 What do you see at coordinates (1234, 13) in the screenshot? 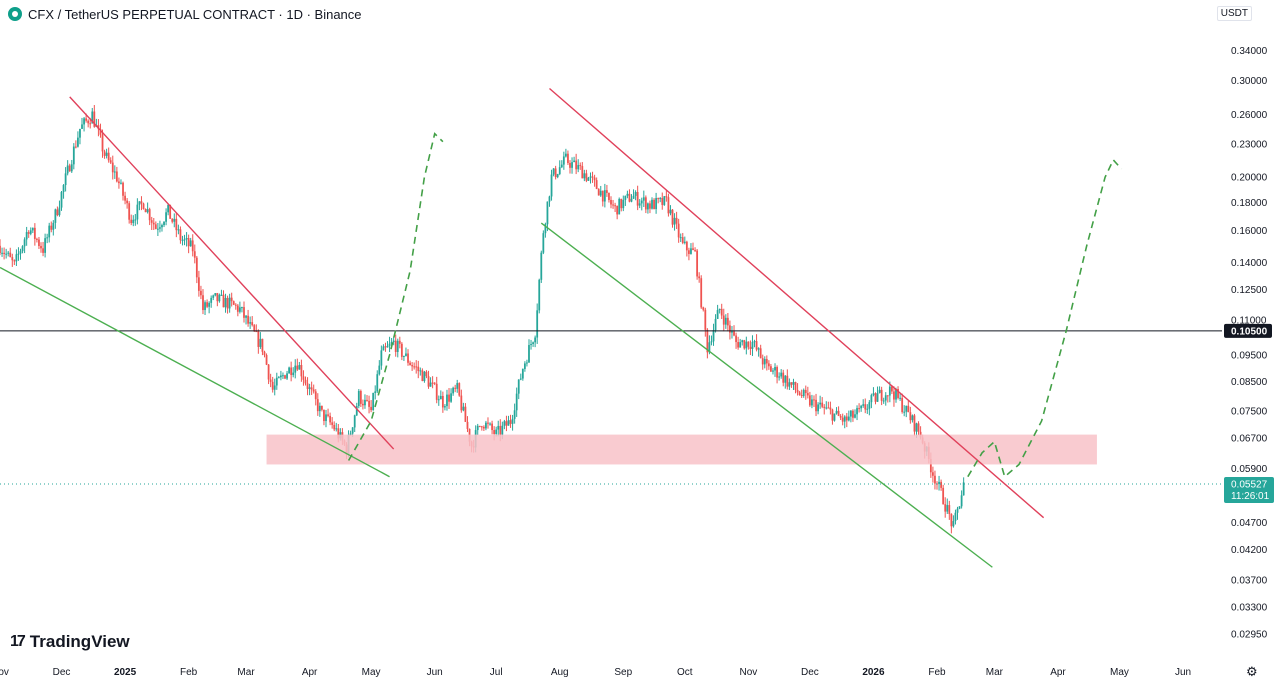
I see `price-unit-label: USDT` at bounding box center [1234, 13].